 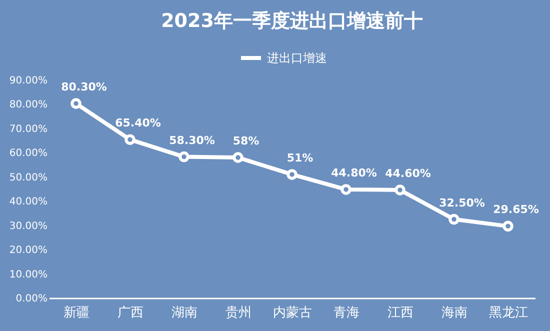 I want to click on data-label: 58%, so click(x=246, y=141).